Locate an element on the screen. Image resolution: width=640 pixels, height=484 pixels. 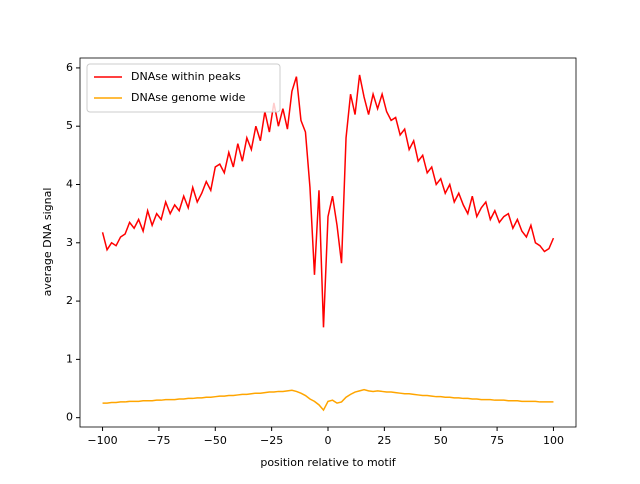
y-tick-label: 2 is located at coordinates (69, 300).